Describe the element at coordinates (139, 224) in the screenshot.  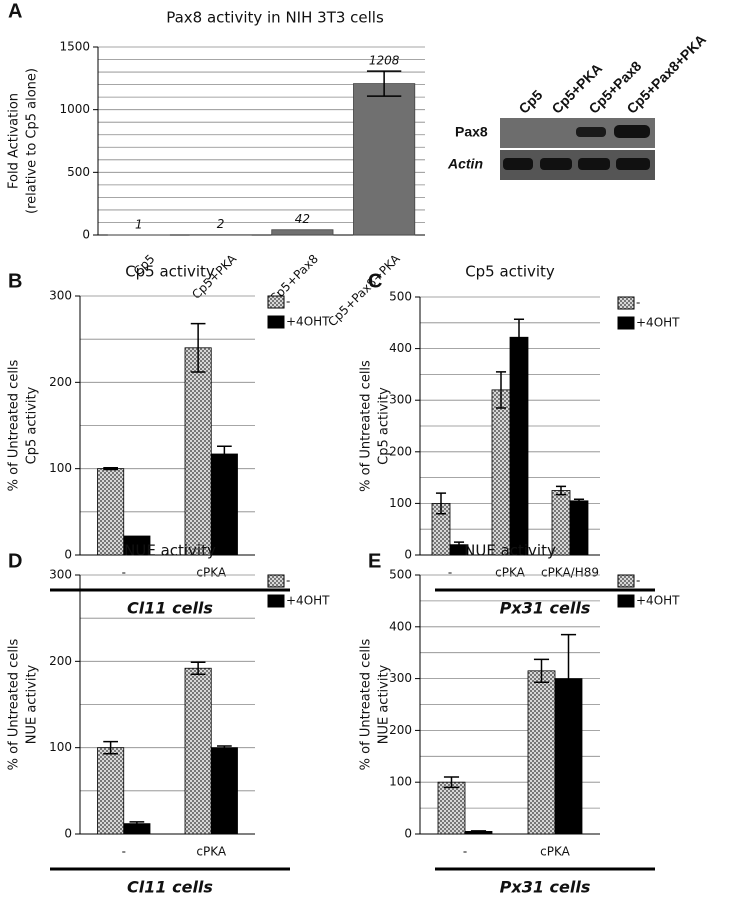
I see `data-label: 1` at that location.